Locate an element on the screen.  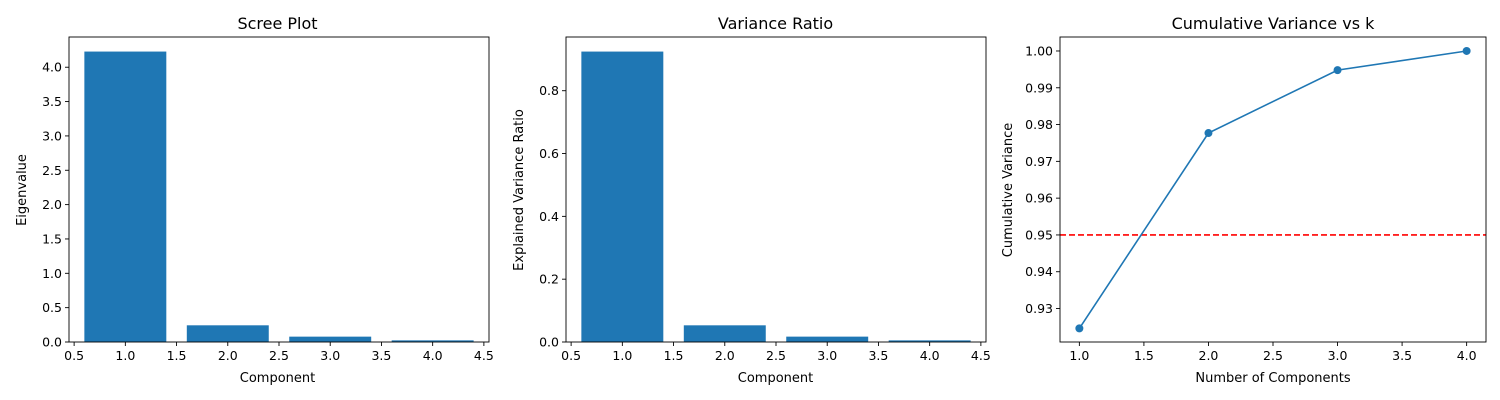
y-tick-label: 1.5 is located at coordinates (52, 238).